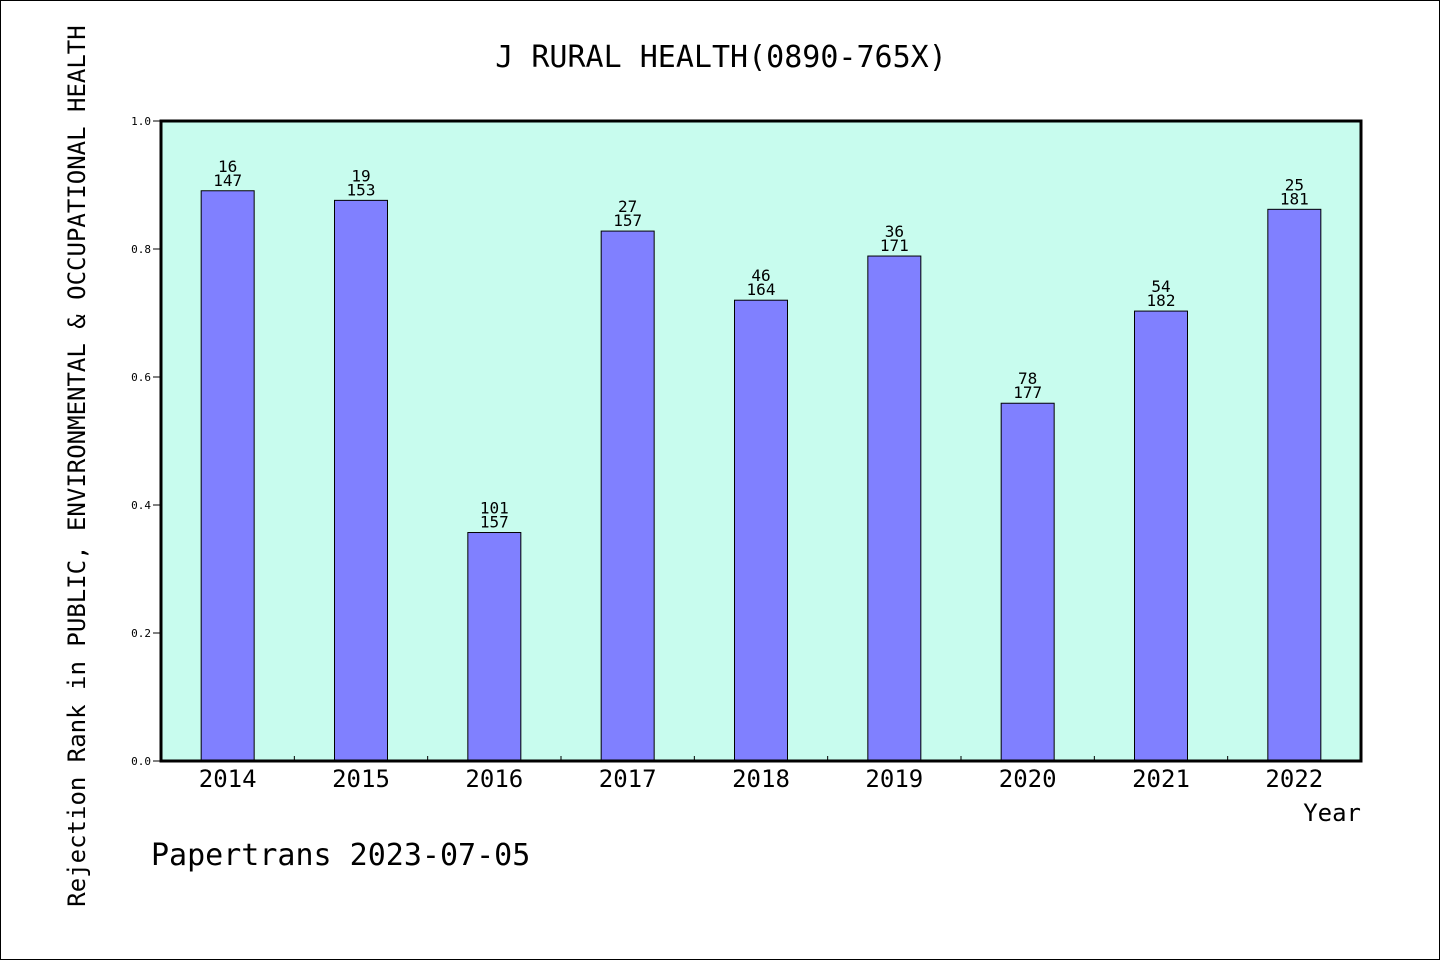 The image size is (1440, 961). What do you see at coordinates (1028, 779) in the screenshot?
I see `x-tick-label: 2020` at bounding box center [1028, 779].